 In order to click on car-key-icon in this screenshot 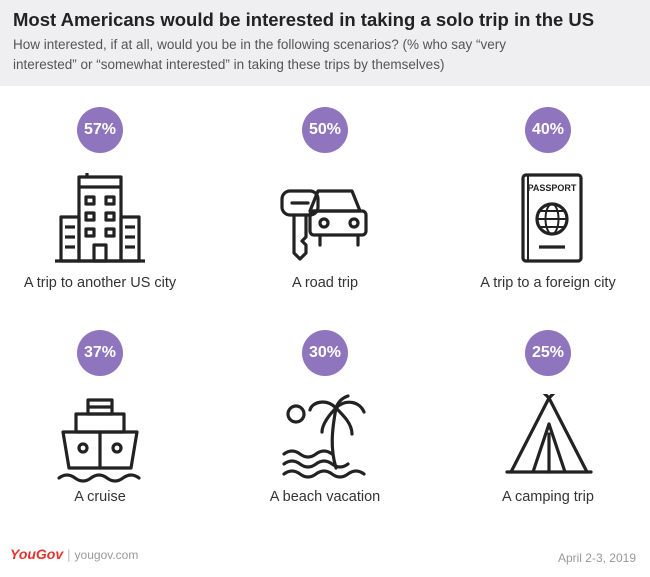, I will do `click(325, 220)`.